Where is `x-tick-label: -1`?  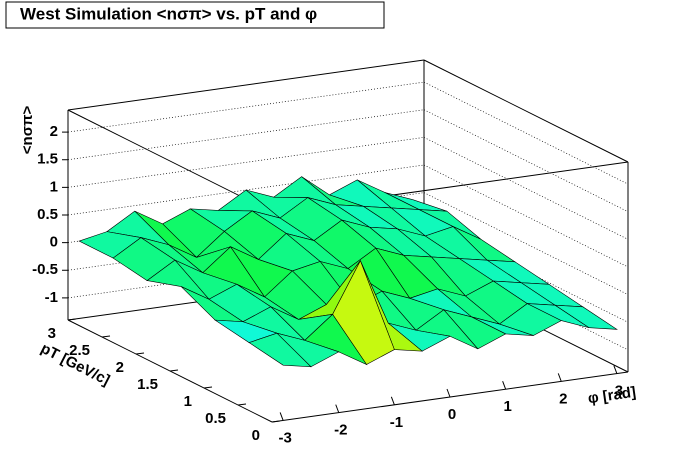 x-tick-label: -1 is located at coordinates (396, 422).